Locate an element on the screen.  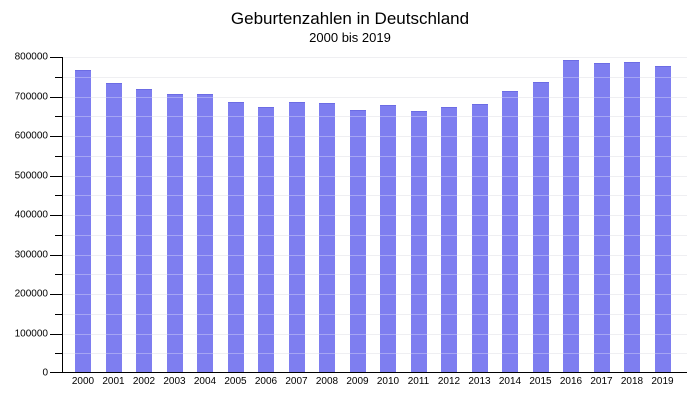
x-axis-tick-label: 2003 is located at coordinates (174, 381).